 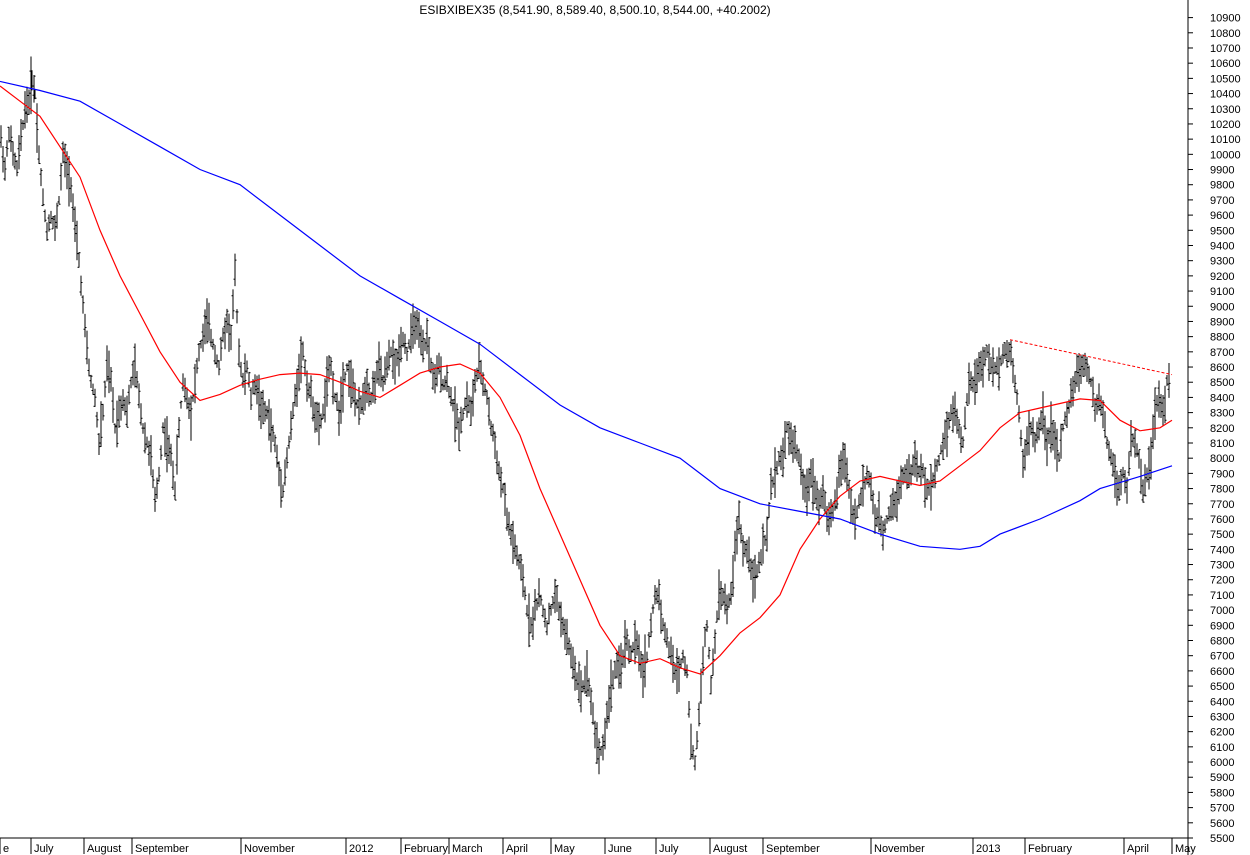 I want to click on y-tick-label: 8700, so click(x=1222, y=353).